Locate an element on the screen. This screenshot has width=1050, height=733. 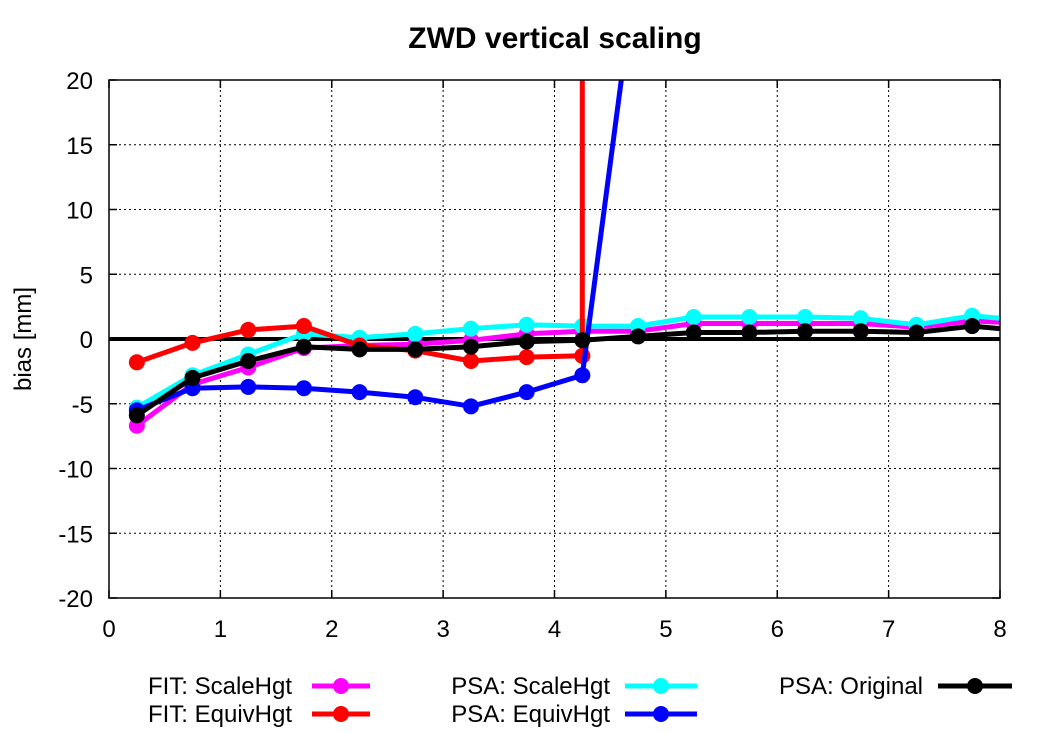
legend-label: PSA: ScaleHgt is located at coordinates (530, 686).